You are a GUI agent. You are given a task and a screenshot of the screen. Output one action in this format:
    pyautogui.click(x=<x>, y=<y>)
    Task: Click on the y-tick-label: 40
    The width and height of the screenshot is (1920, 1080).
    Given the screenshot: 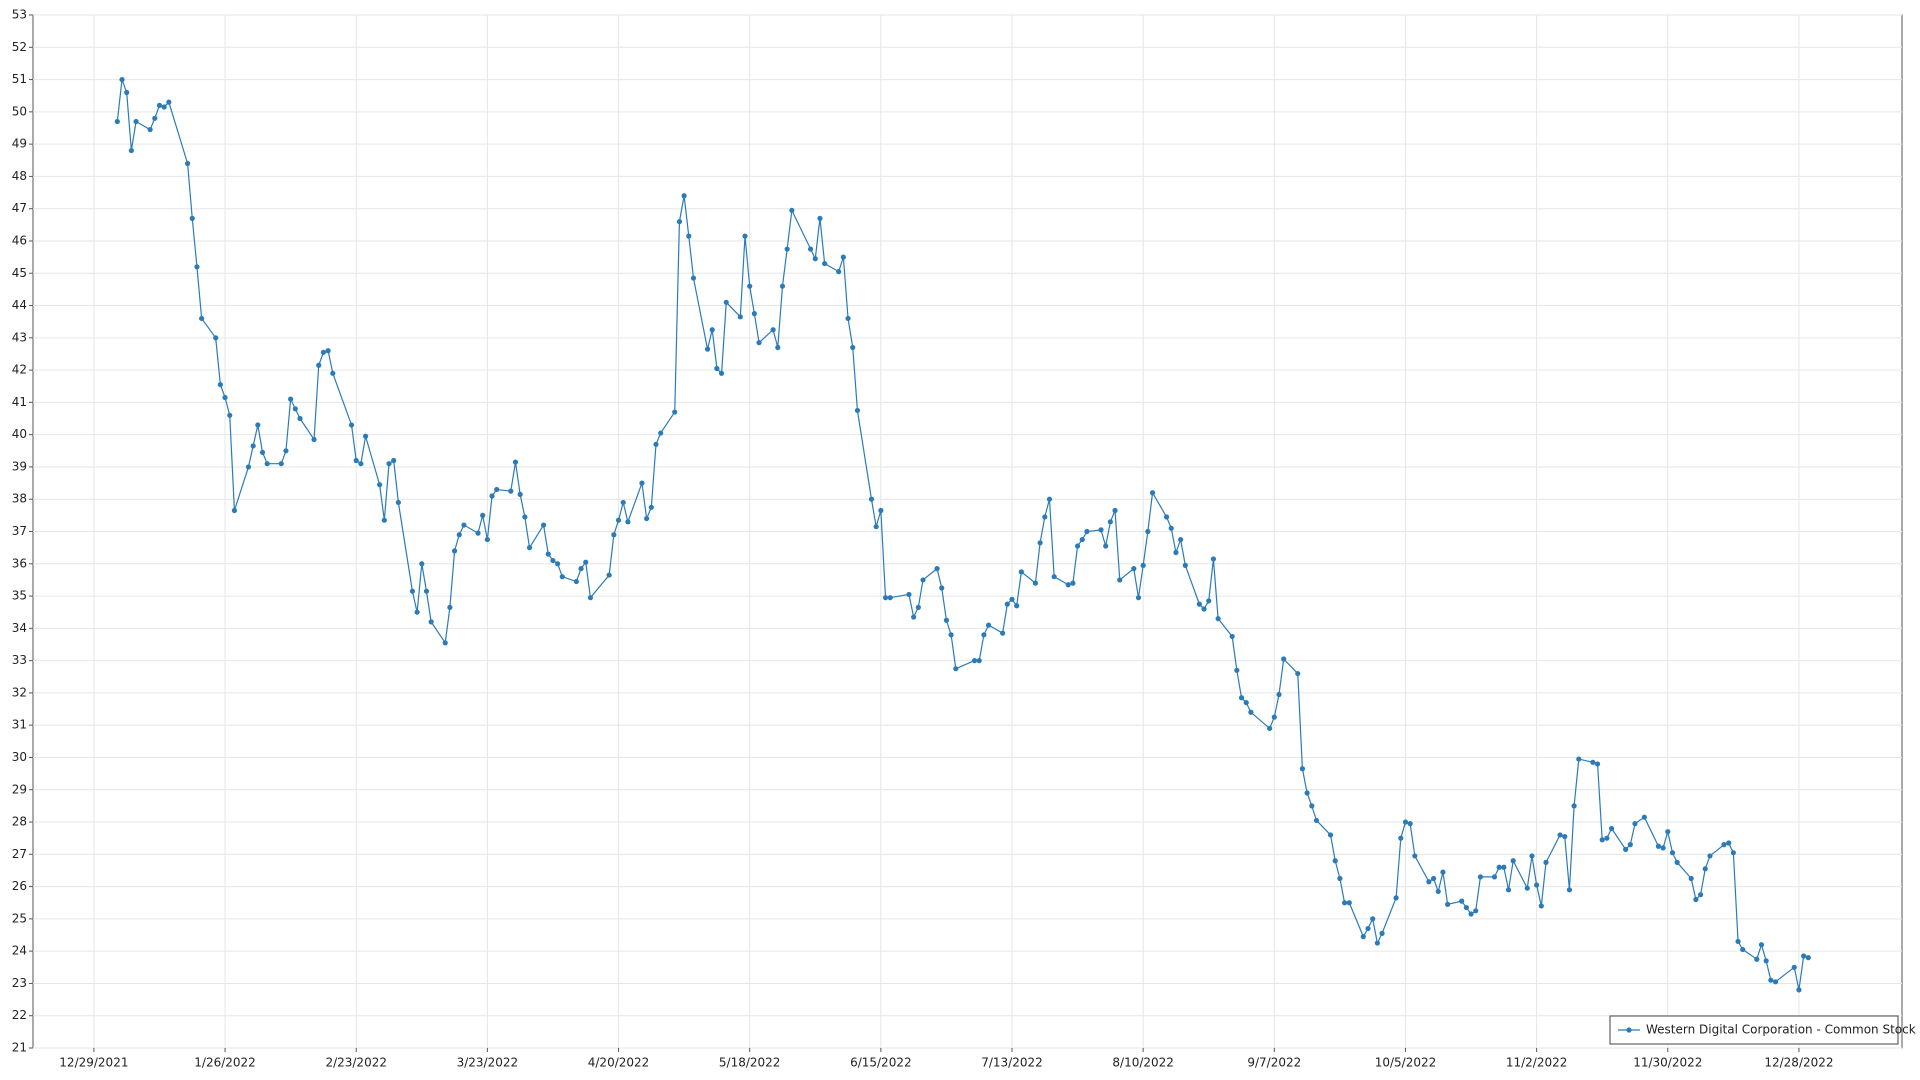 What is the action you would take?
    pyautogui.click(x=19, y=434)
    